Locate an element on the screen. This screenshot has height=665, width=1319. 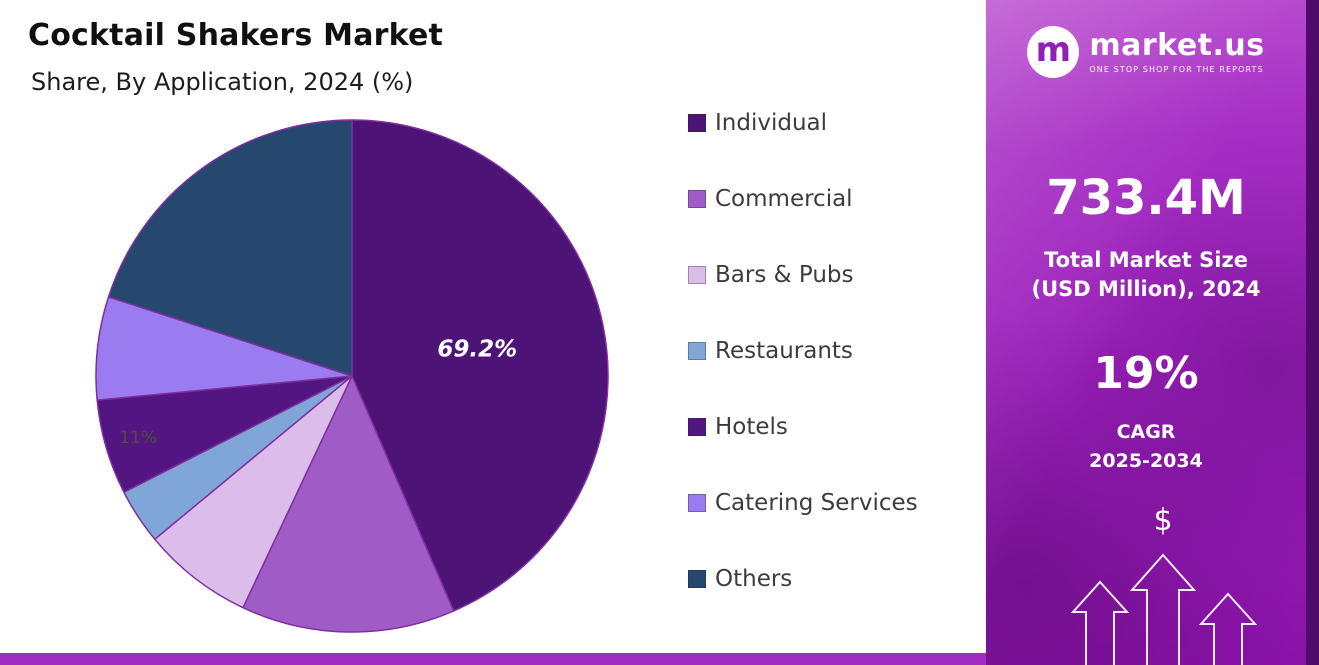
pie-slice-label-individual: 69.2% is located at coordinates (477, 350).